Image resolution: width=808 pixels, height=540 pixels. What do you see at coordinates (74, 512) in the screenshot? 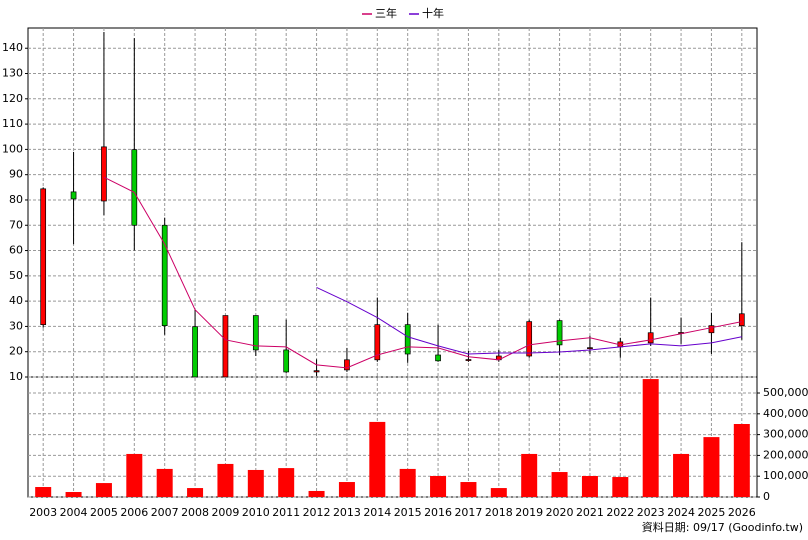
I see `x-tick-label: 2004` at bounding box center [74, 512].